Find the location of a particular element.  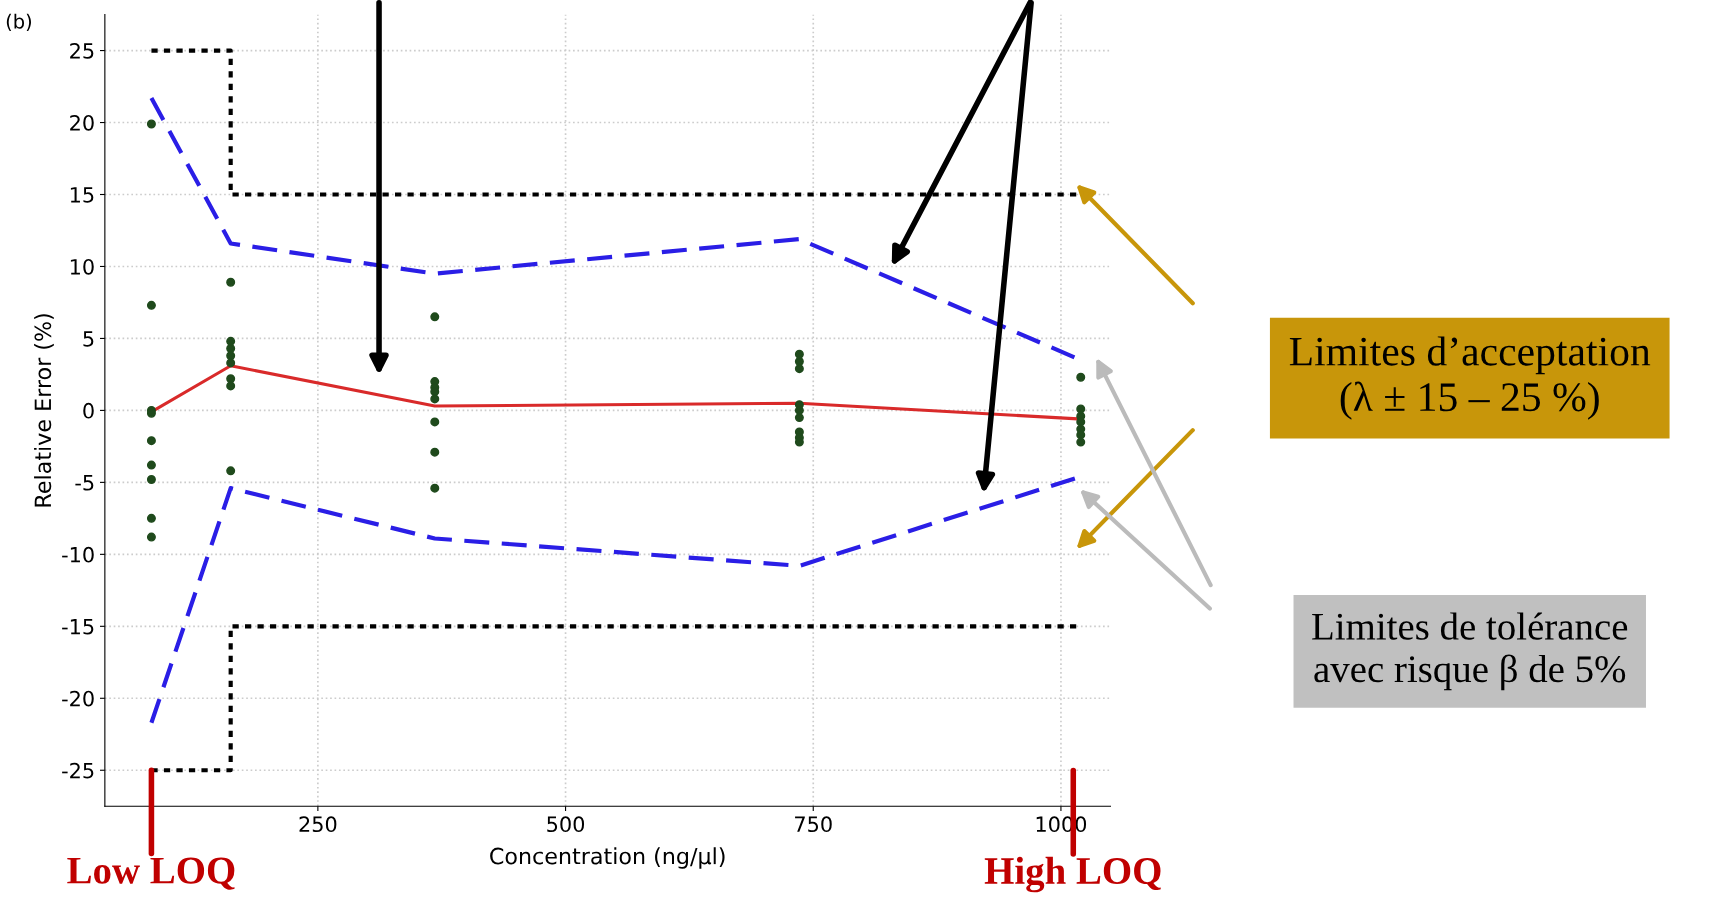

x-tick-label: 250 is located at coordinates (318, 824).